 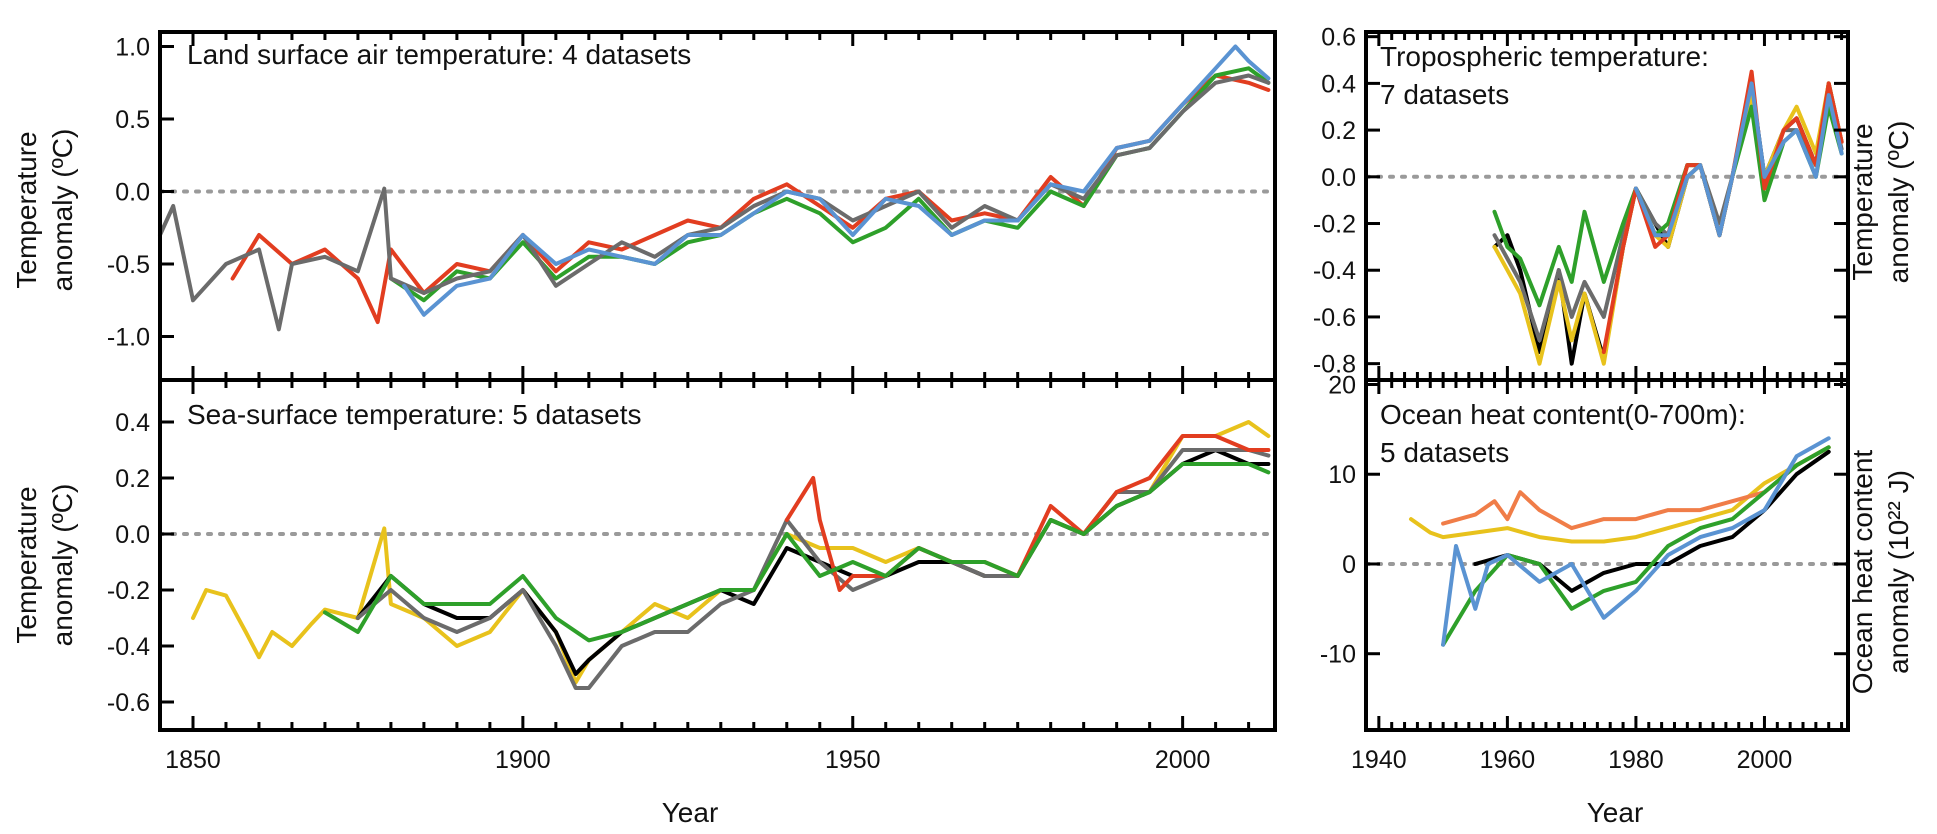 I want to click on series-line-sst-dark_gray, so click(x=813, y=569).